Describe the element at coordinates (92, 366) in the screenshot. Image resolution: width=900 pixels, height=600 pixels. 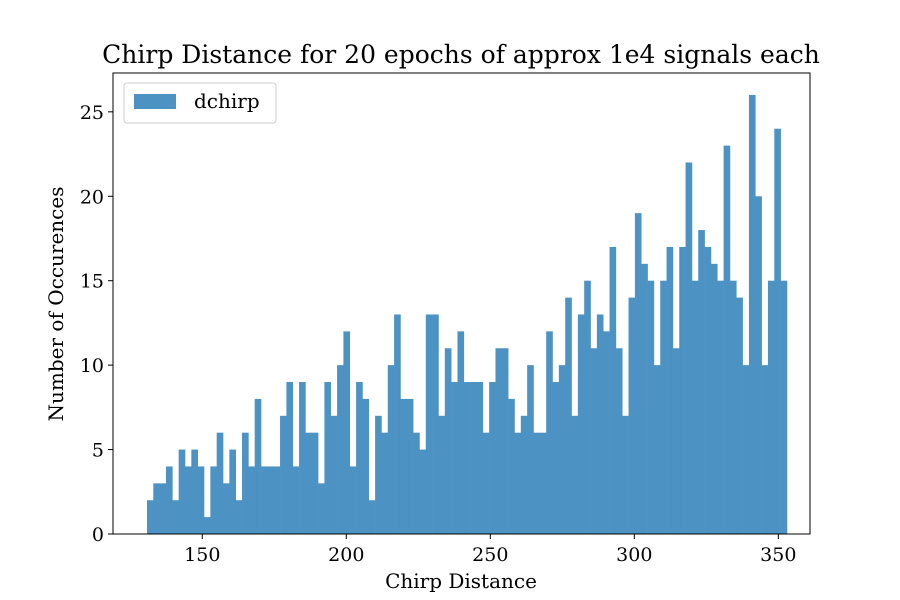
I see `y-tick-label: 10` at that location.